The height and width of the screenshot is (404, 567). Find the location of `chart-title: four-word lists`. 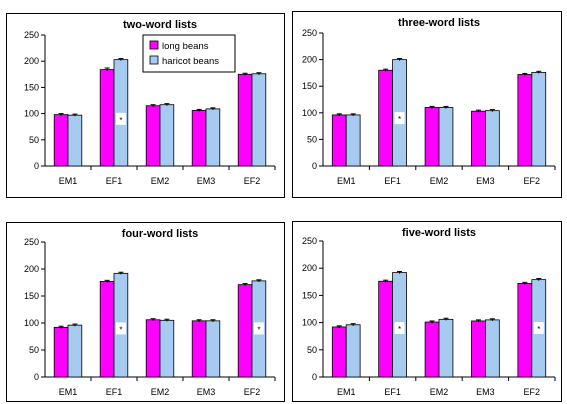

chart-title: four-word lists is located at coordinates (160, 234).